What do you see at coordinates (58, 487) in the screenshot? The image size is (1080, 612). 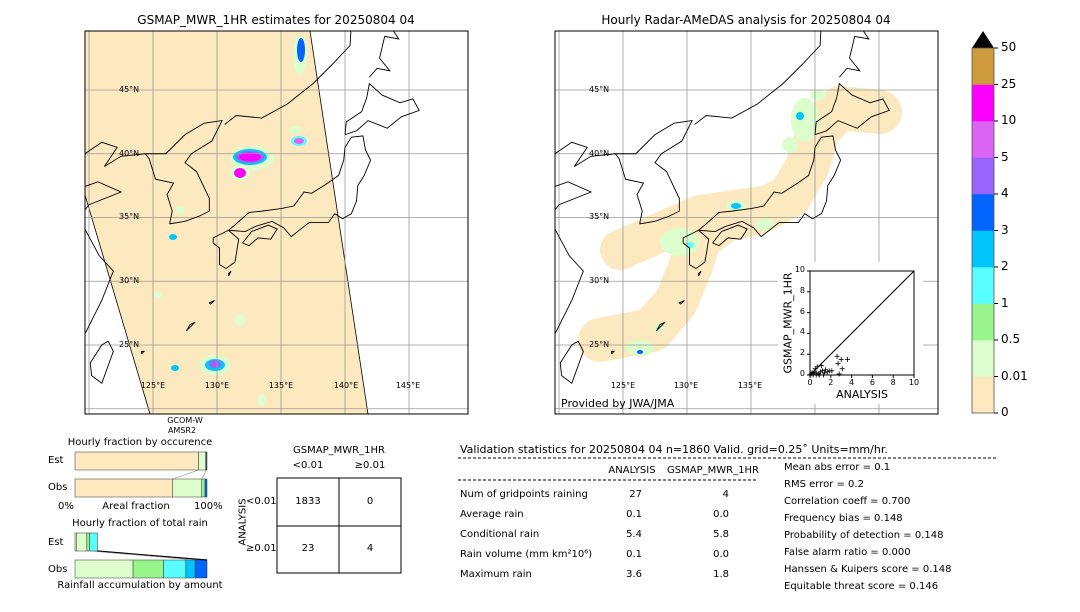 I see `row-label-obs: Obs` at bounding box center [58, 487].